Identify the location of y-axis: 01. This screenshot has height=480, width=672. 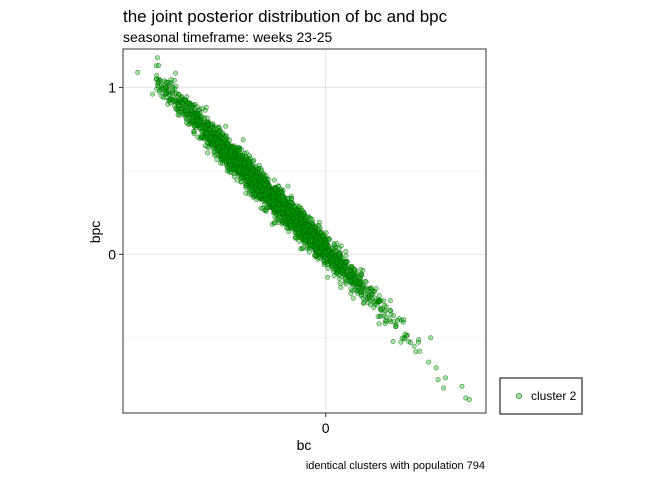
(115, 170).